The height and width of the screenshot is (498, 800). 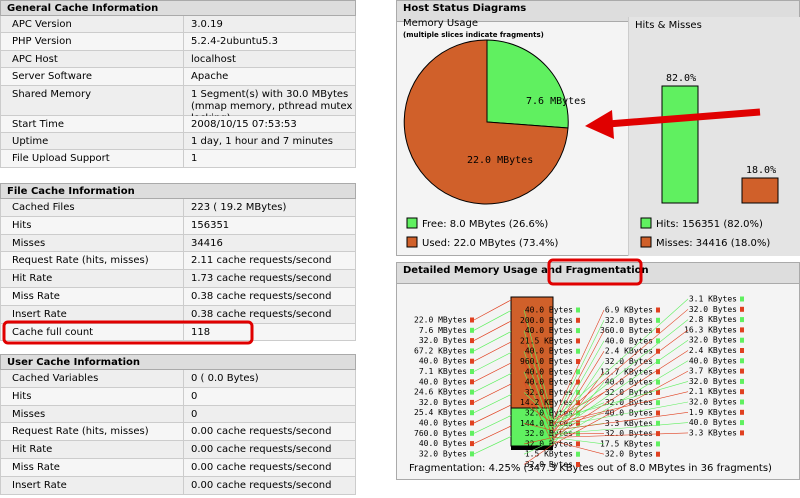 What do you see at coordinates (178, 414) in the screenshot?
I see `table-row: Misses 0` at bounding box center [178, 414].